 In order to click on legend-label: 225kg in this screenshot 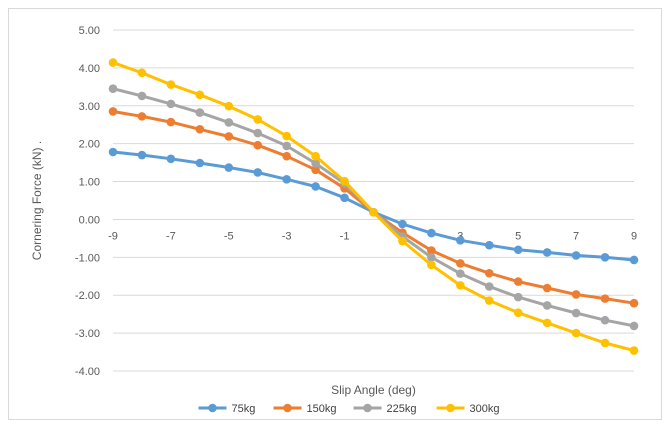, I will do `click(402, 409)`.